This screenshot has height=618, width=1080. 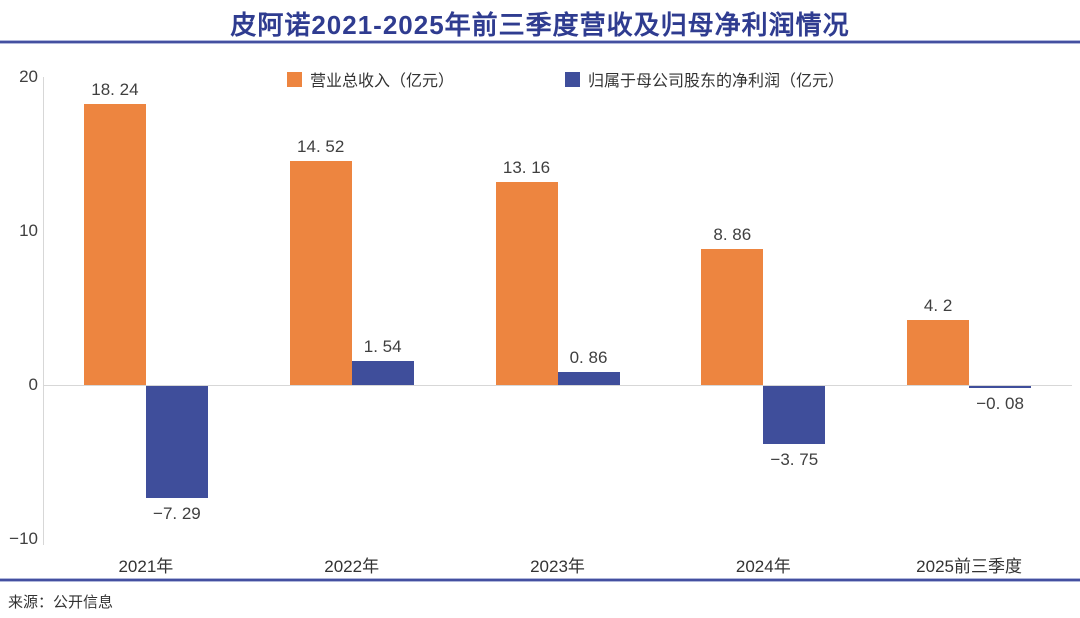 I want to click on legend-label-revenue: 营业总收入（亿元）, so click(x=382, y=81).